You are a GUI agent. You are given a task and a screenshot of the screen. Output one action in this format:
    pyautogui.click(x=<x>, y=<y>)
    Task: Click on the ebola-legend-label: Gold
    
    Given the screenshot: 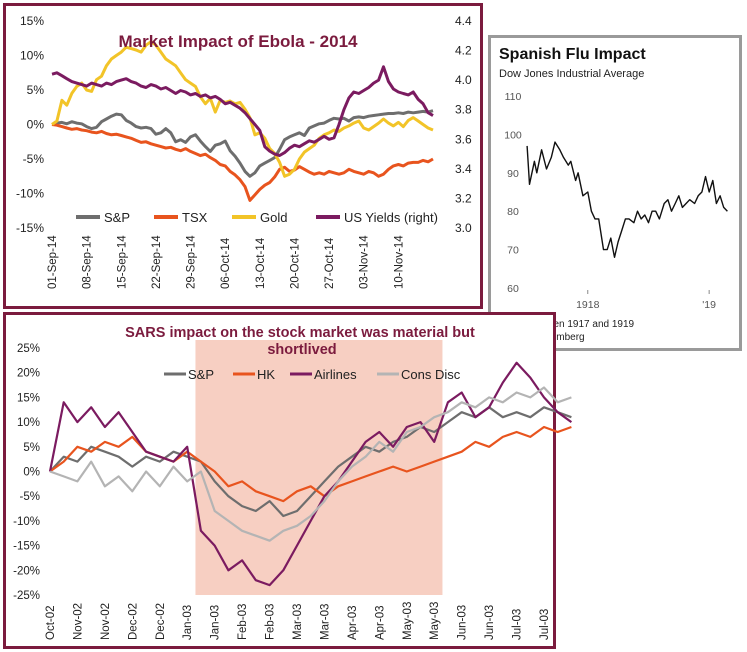 What is the action you would take?
    pyautogui.click(x=273, y=217)
    